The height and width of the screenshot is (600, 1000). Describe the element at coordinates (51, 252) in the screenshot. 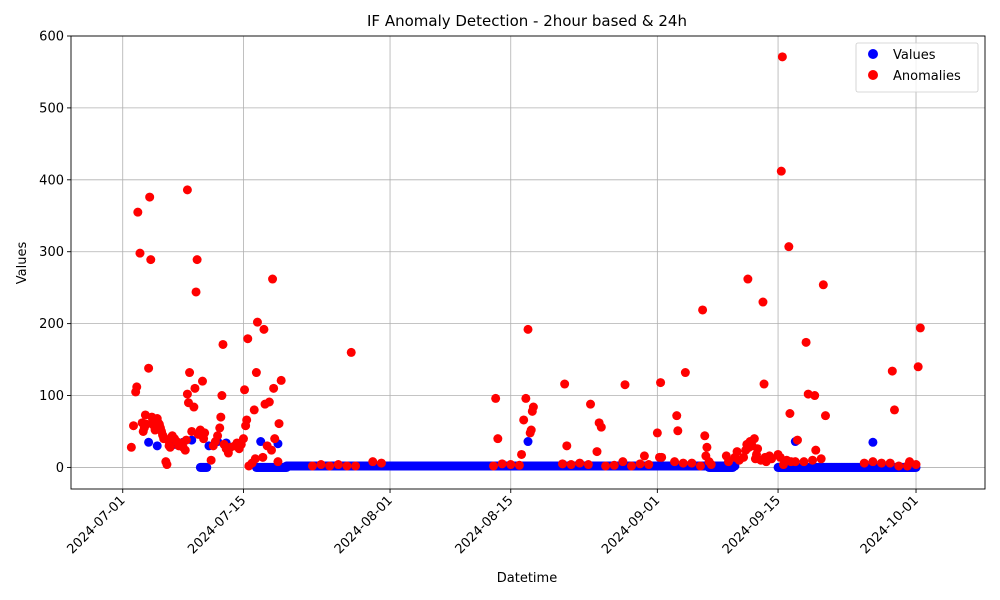

I see `y-tick-label: 300` at that location.